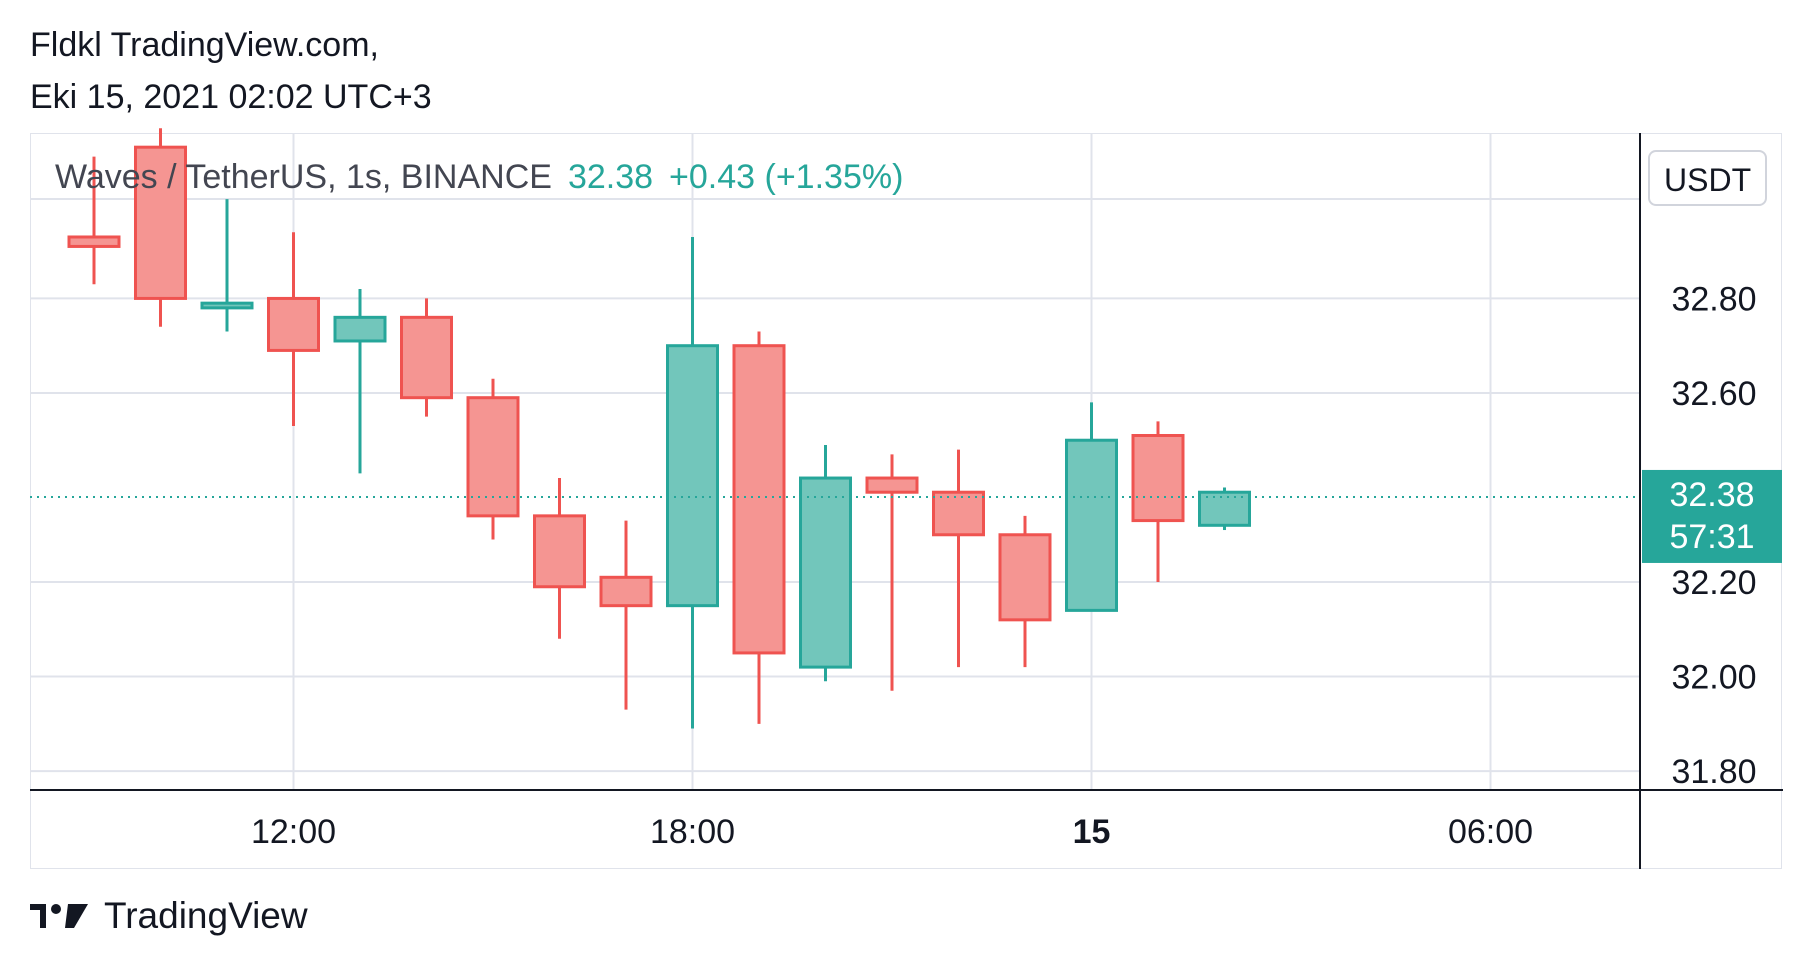  Describe the element at coordinates (231, 97) in the screenshot. I see `chart-timestamp: Eki 15, 2021 02:02 UTC+3` at that location.